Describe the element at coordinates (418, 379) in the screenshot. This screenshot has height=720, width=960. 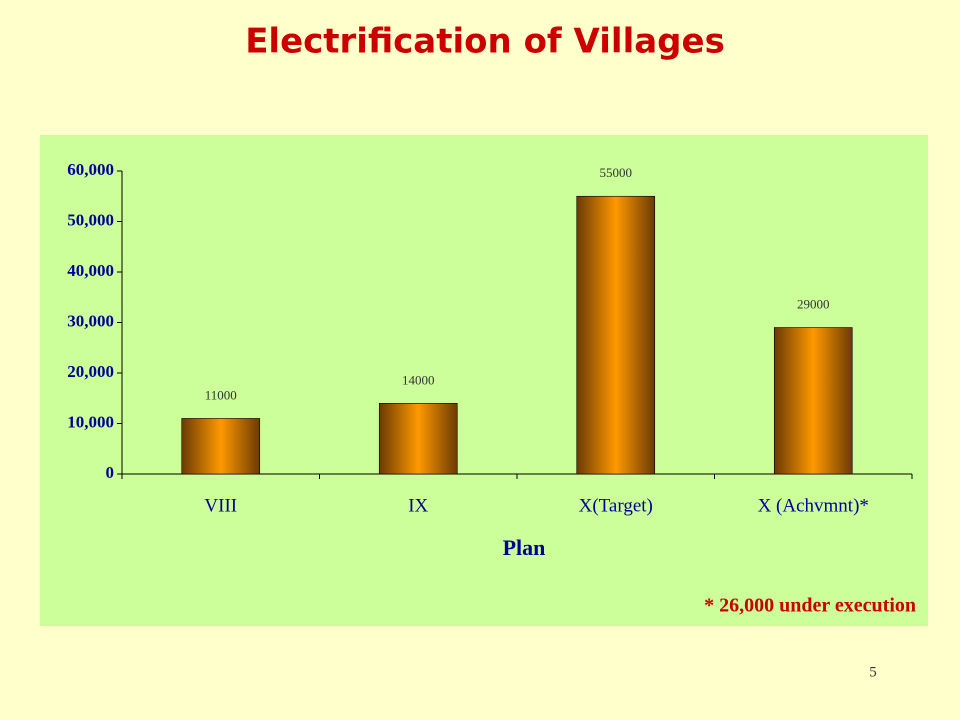
I see `data-label: 14000` at that location.